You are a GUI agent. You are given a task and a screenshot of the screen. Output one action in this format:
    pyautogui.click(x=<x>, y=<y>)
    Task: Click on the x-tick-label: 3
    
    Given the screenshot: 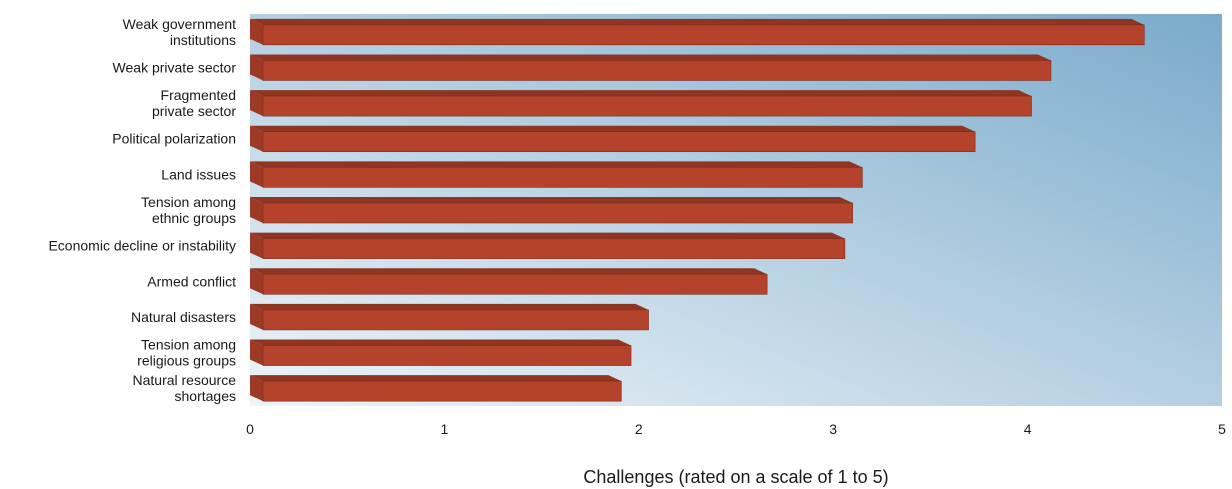 What is the action you would take?
    pyautogui.click(x=833, y=429)
    